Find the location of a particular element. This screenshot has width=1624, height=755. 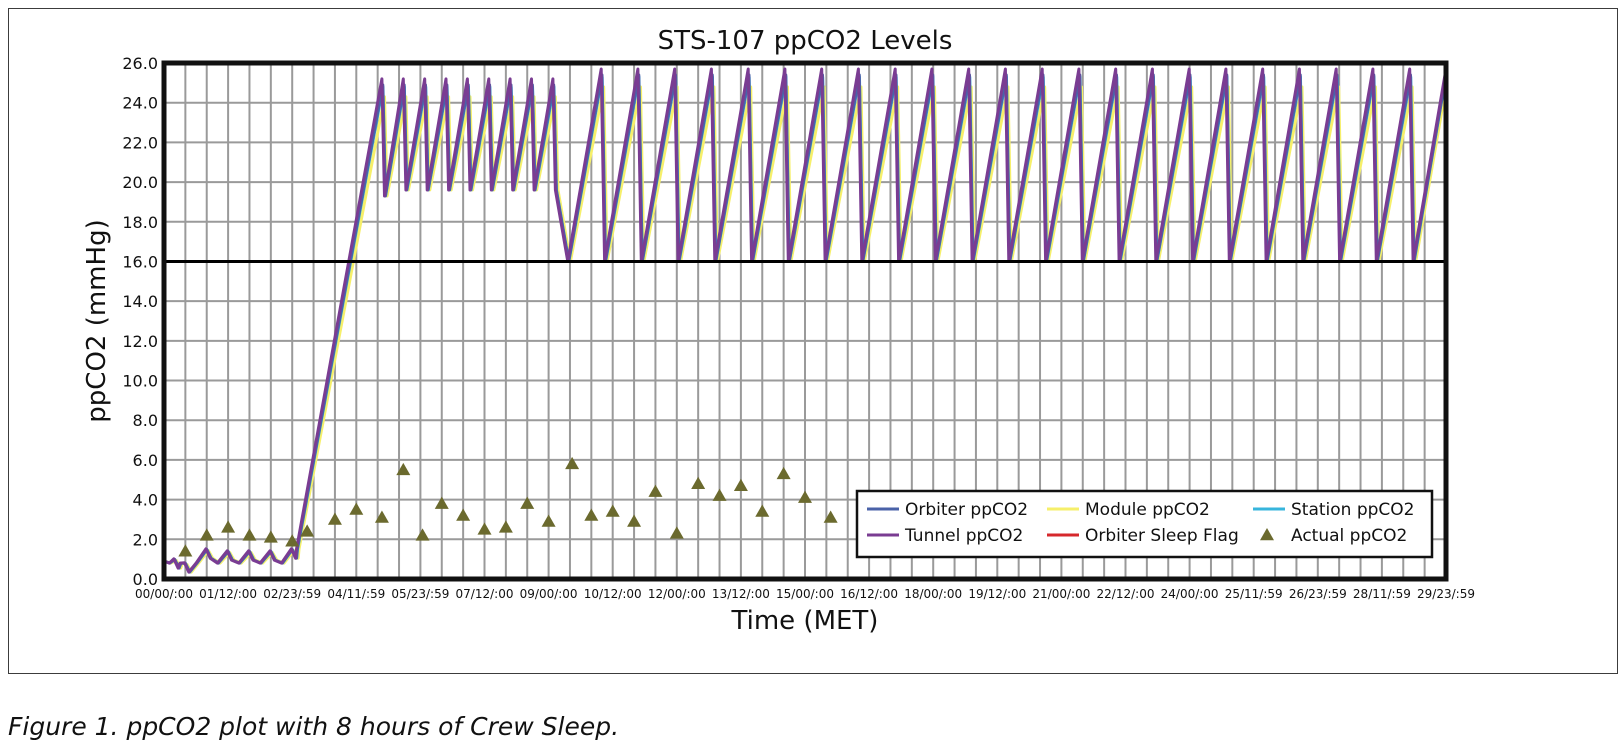

x-tick-label: 01/12/:00 is located at coordinates (228, 594).